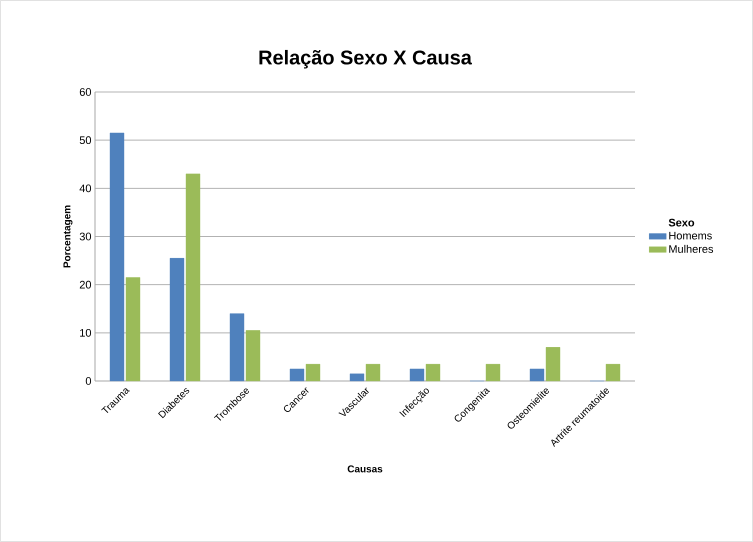 The image size is (753, 542). What do you see at coordinates (89, 381) in the screenshot?
I see `y-tick-label: 0` at bounding box center [89, 381].